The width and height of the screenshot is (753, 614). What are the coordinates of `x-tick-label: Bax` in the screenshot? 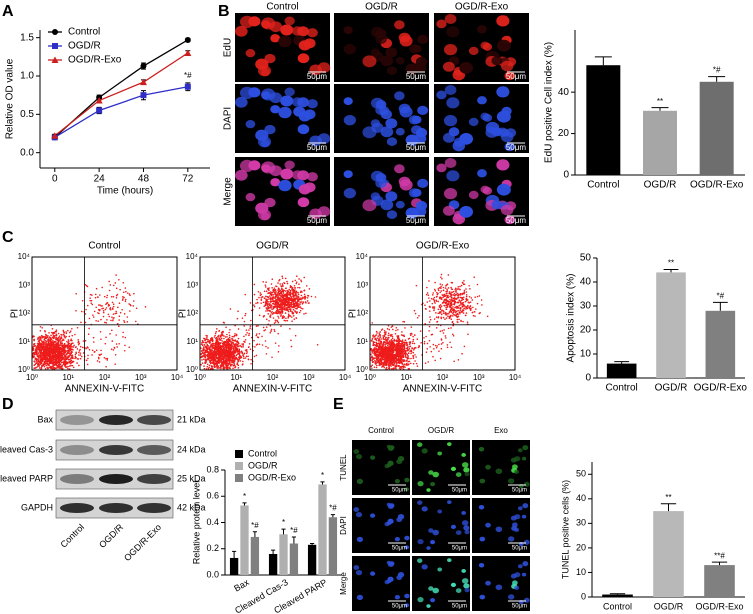 It's located at (241, 585).